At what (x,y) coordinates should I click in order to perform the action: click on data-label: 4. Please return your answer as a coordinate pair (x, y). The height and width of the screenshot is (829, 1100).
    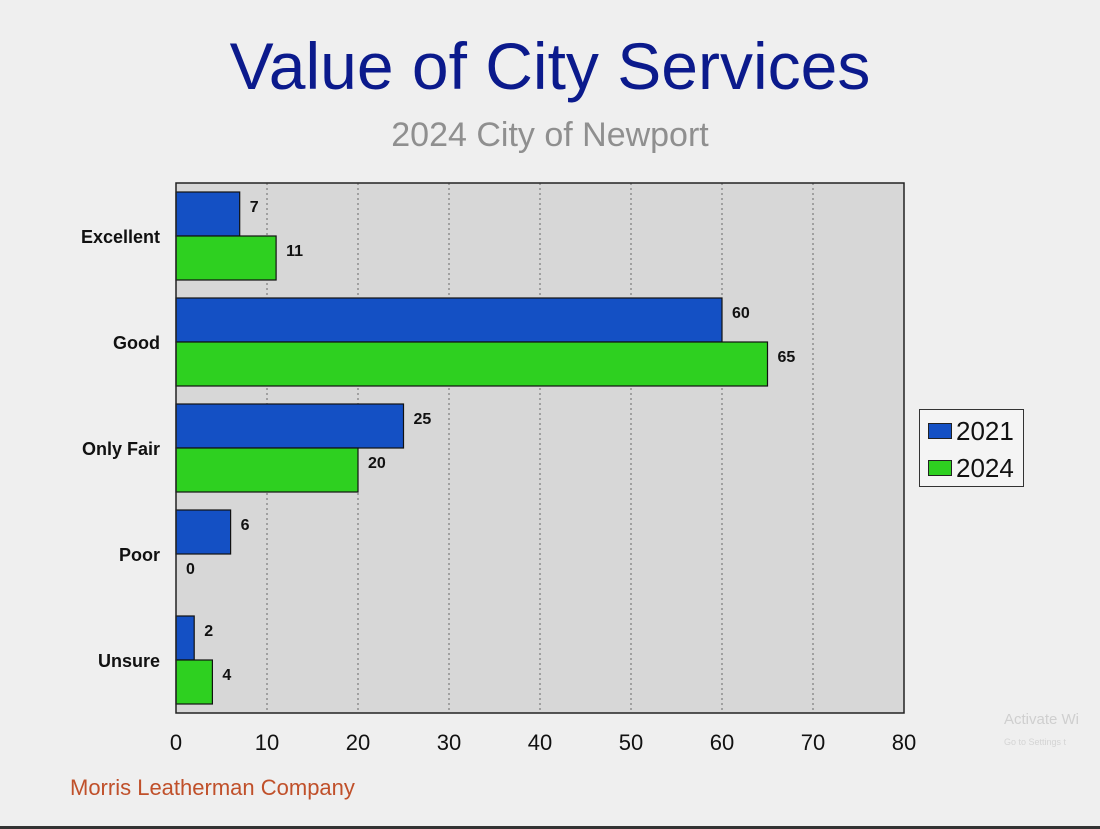
    Looking at the image, I should click on (226, 675).